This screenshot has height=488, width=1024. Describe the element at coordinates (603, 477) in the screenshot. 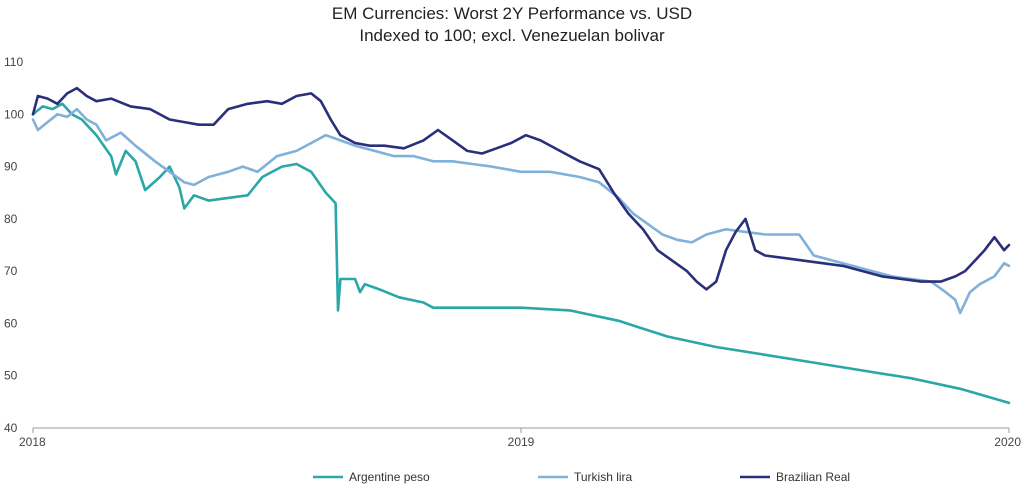

I see `legend-label: Turkish lira` at that location.